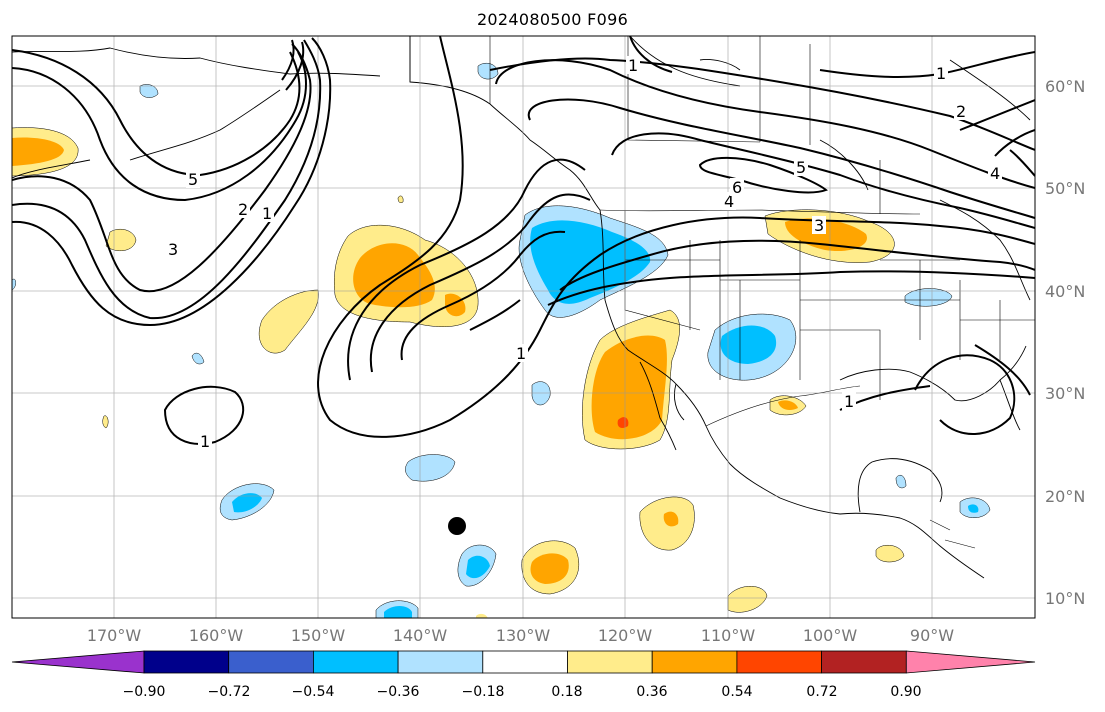  I want to click on colorbar-tick-label: −0.72, so click(229, 692).